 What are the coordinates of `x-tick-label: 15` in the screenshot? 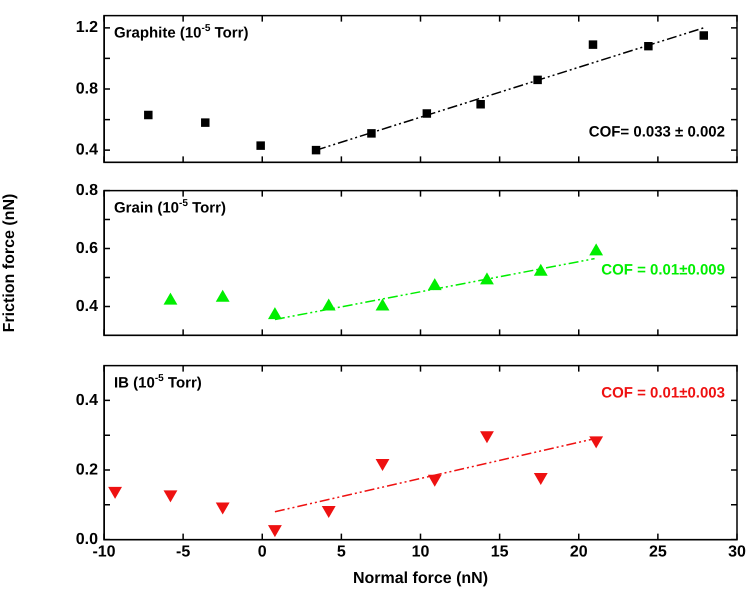 It's located at (499, 552).